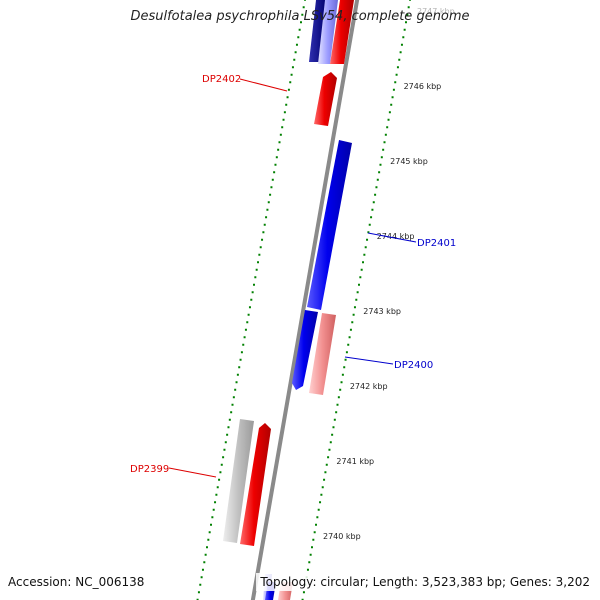 The width and height of the screenshot is (600, 600). What do you see at coordinates (413, 365) in the screenshot?
I see `gene-label-dp2400: DP2400` at bounding box center [413, 365].